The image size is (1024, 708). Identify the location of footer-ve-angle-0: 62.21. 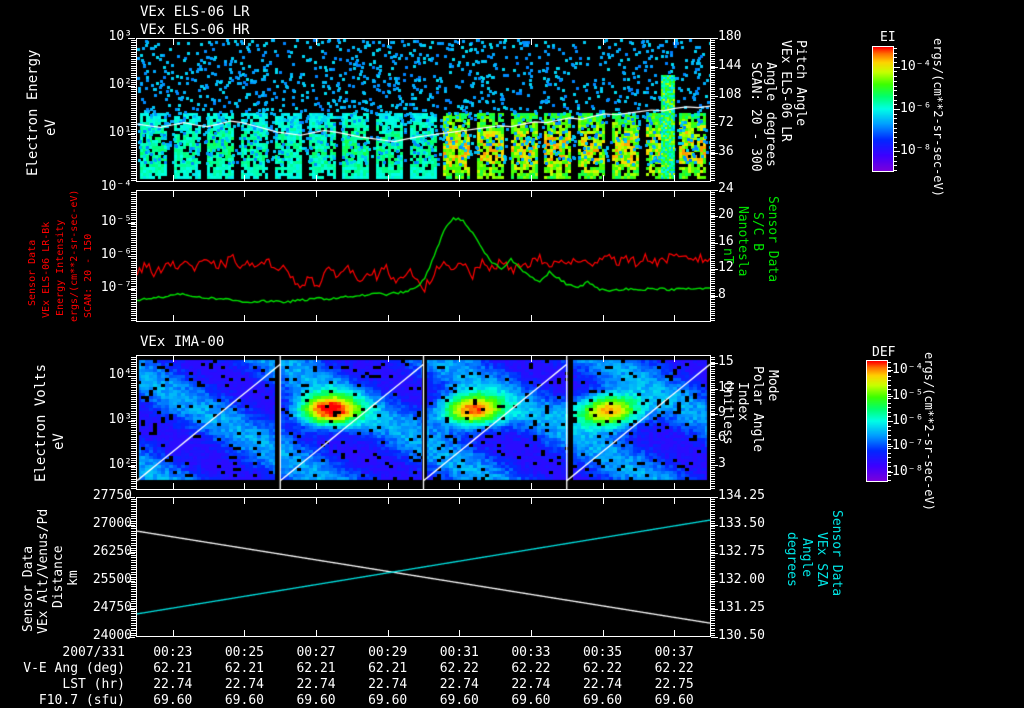
(173, 668).